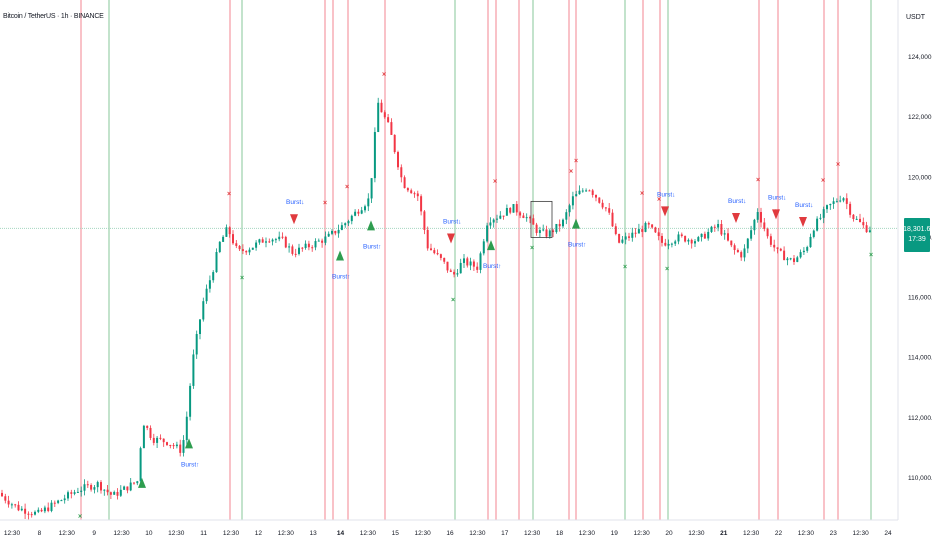 The image size is (932, 555). What do you see at coordinates (341, 533) in the screenshot?
I see `time-tick-label: 14` at bounding box center [341, 533].